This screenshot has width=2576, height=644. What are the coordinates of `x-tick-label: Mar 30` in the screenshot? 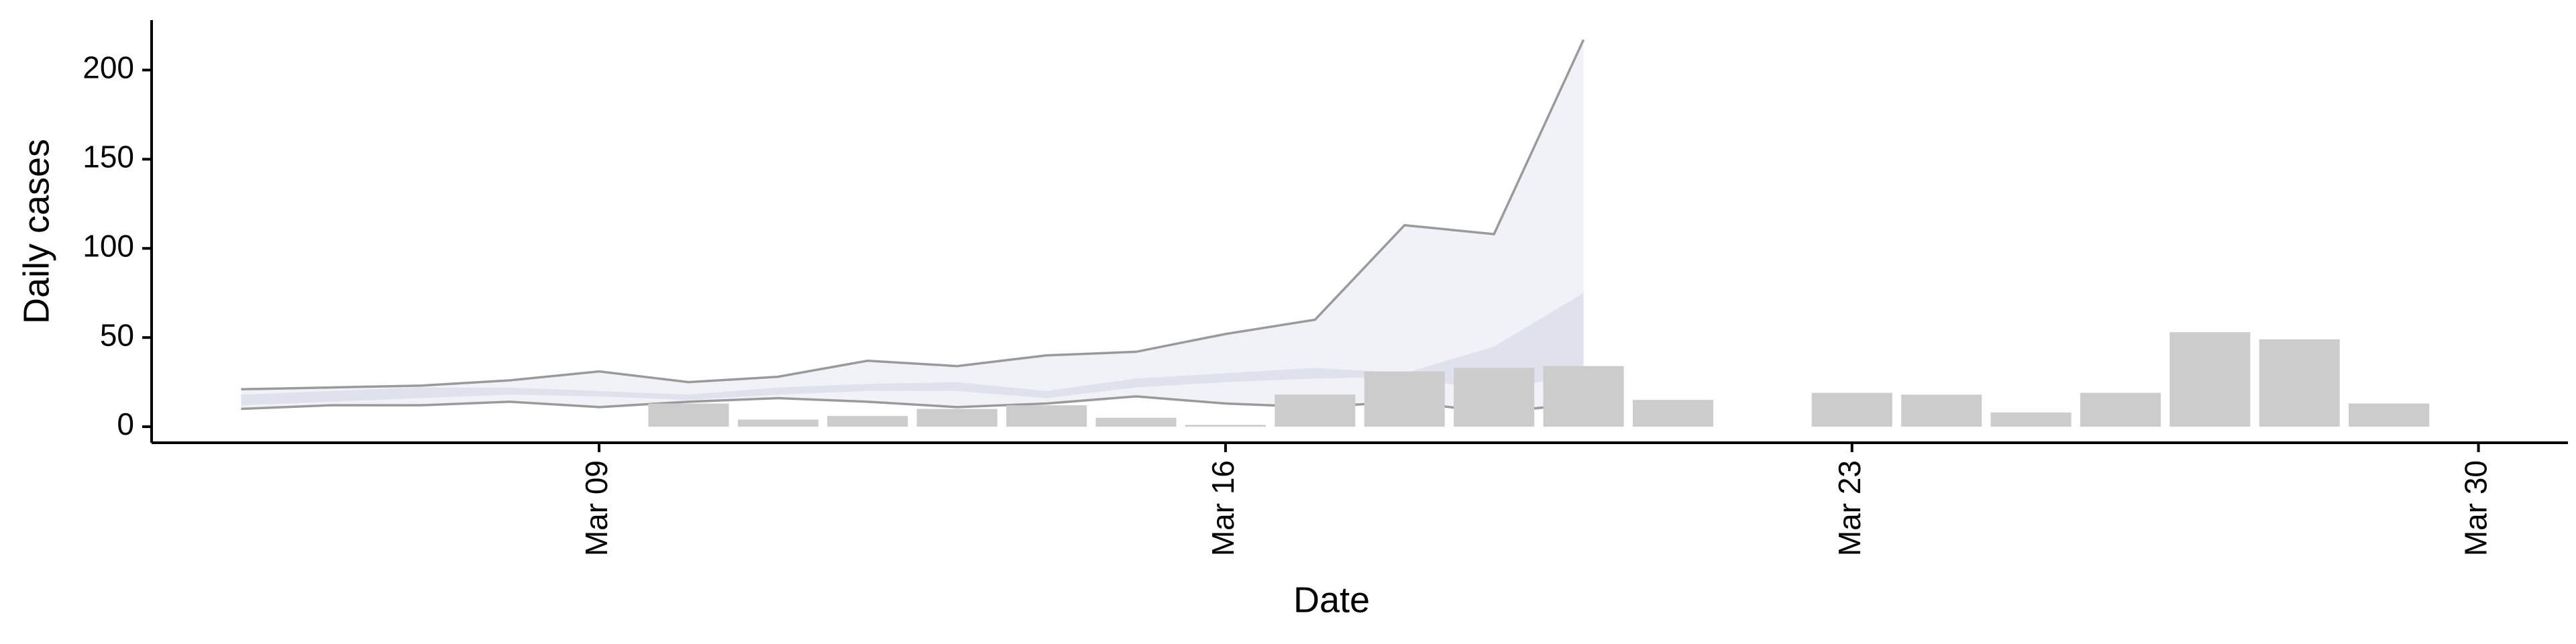 It's located at (2476, 508).